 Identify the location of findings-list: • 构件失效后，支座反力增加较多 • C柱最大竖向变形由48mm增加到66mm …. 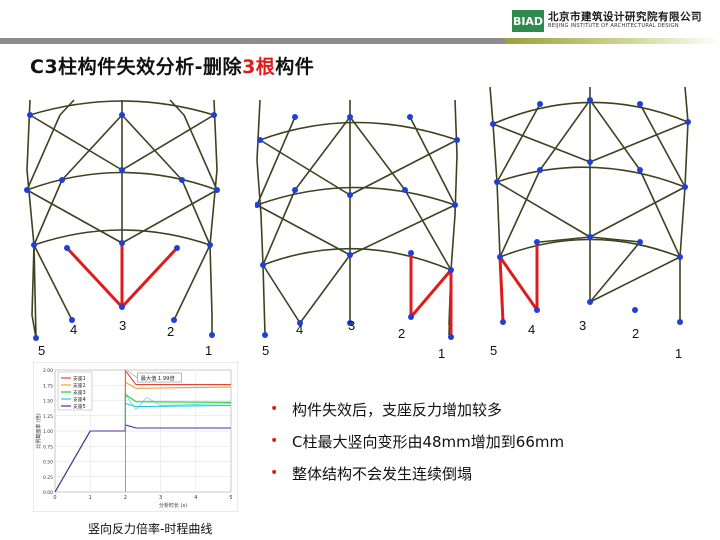
(417, 441).